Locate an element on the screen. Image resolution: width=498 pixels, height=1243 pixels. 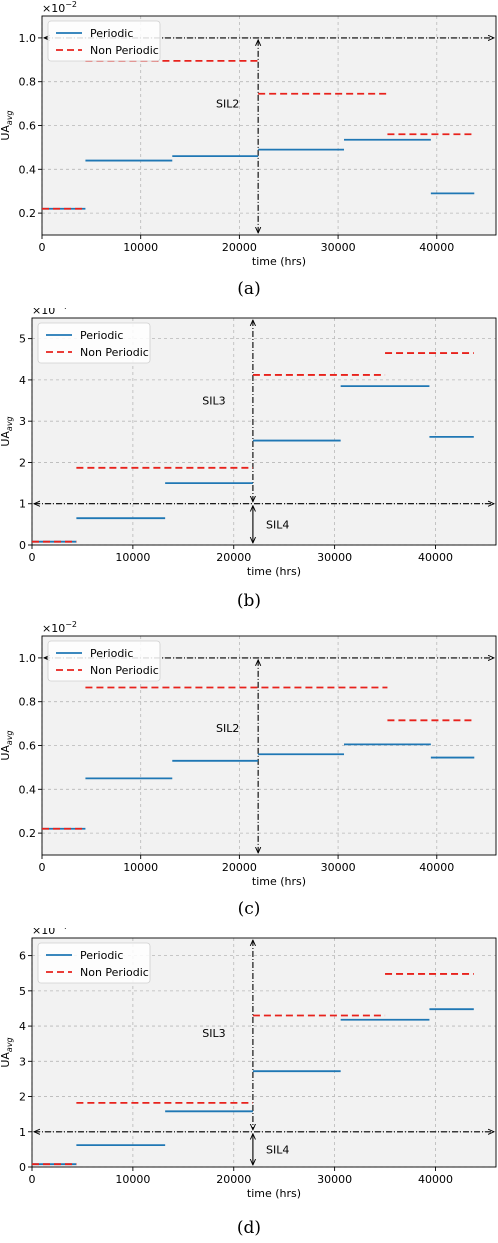
figure-caption: (d) is located at coordinates (249, 1228).